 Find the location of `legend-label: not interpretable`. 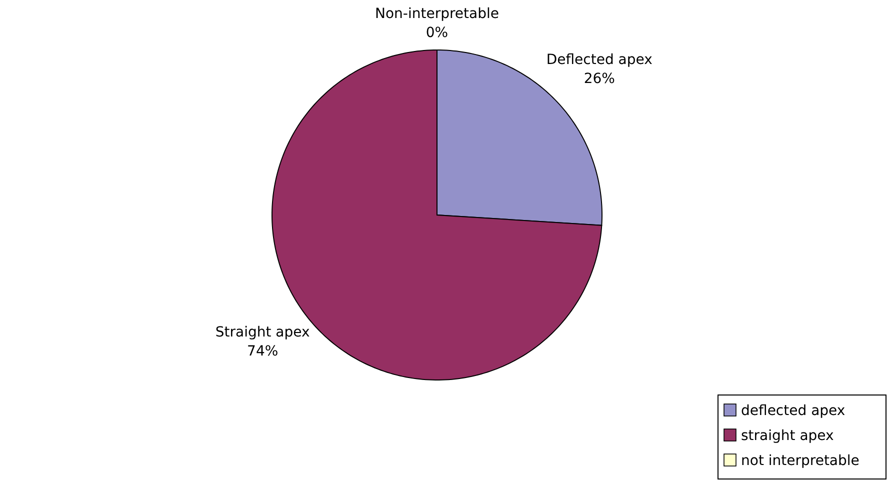

legend-label: not interpretable is located at coordinates (800, 461).